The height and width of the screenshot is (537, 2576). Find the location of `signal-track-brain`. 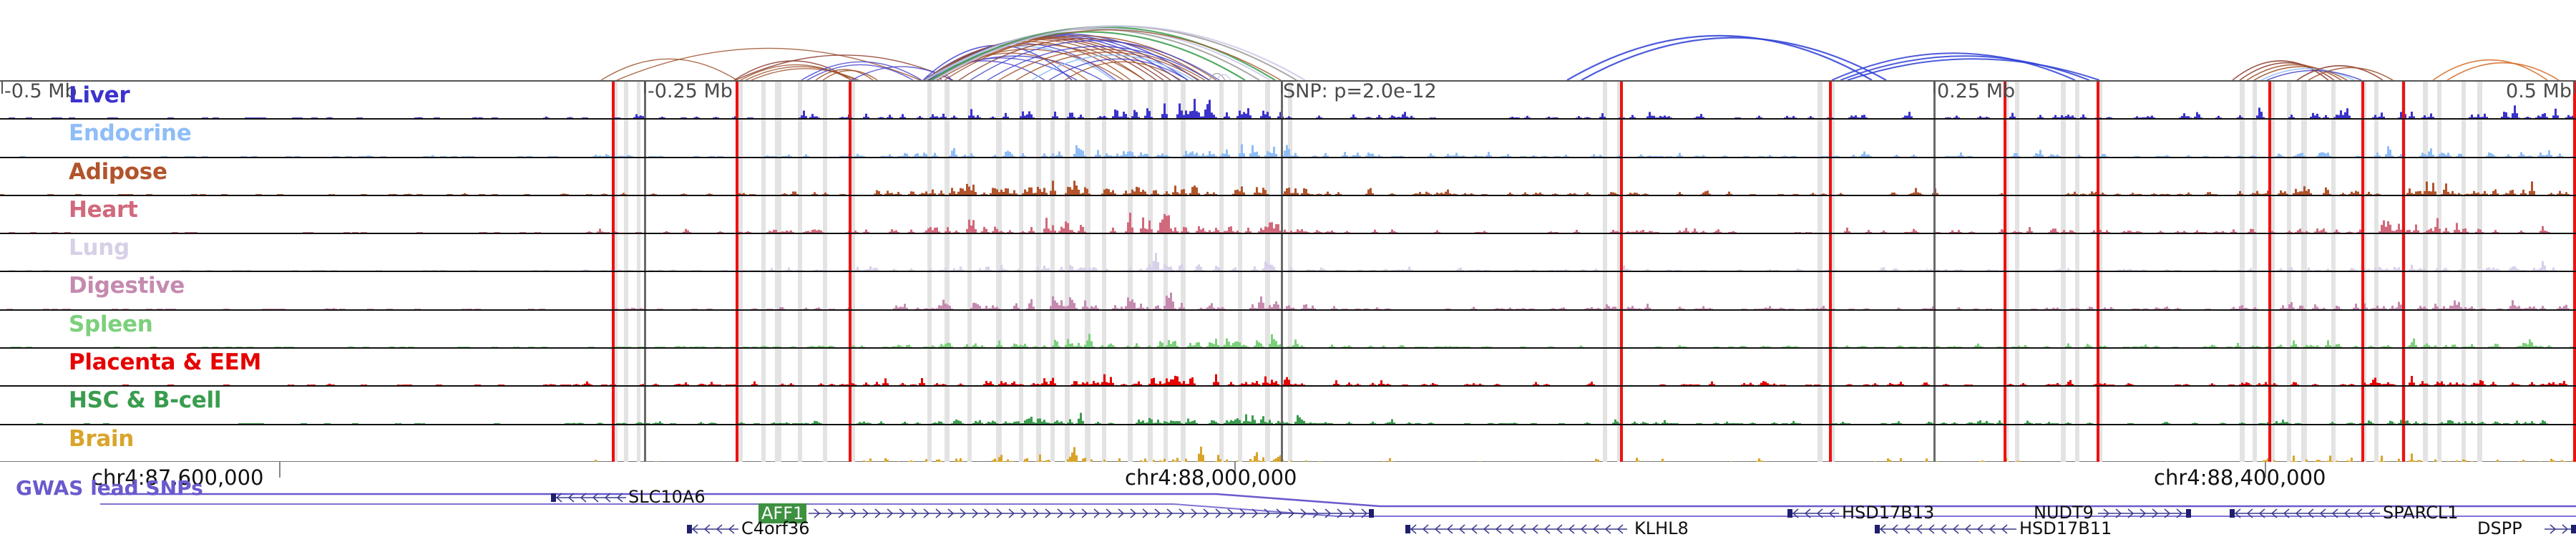

signal-track-brain is located at coordinates (1288, 454).